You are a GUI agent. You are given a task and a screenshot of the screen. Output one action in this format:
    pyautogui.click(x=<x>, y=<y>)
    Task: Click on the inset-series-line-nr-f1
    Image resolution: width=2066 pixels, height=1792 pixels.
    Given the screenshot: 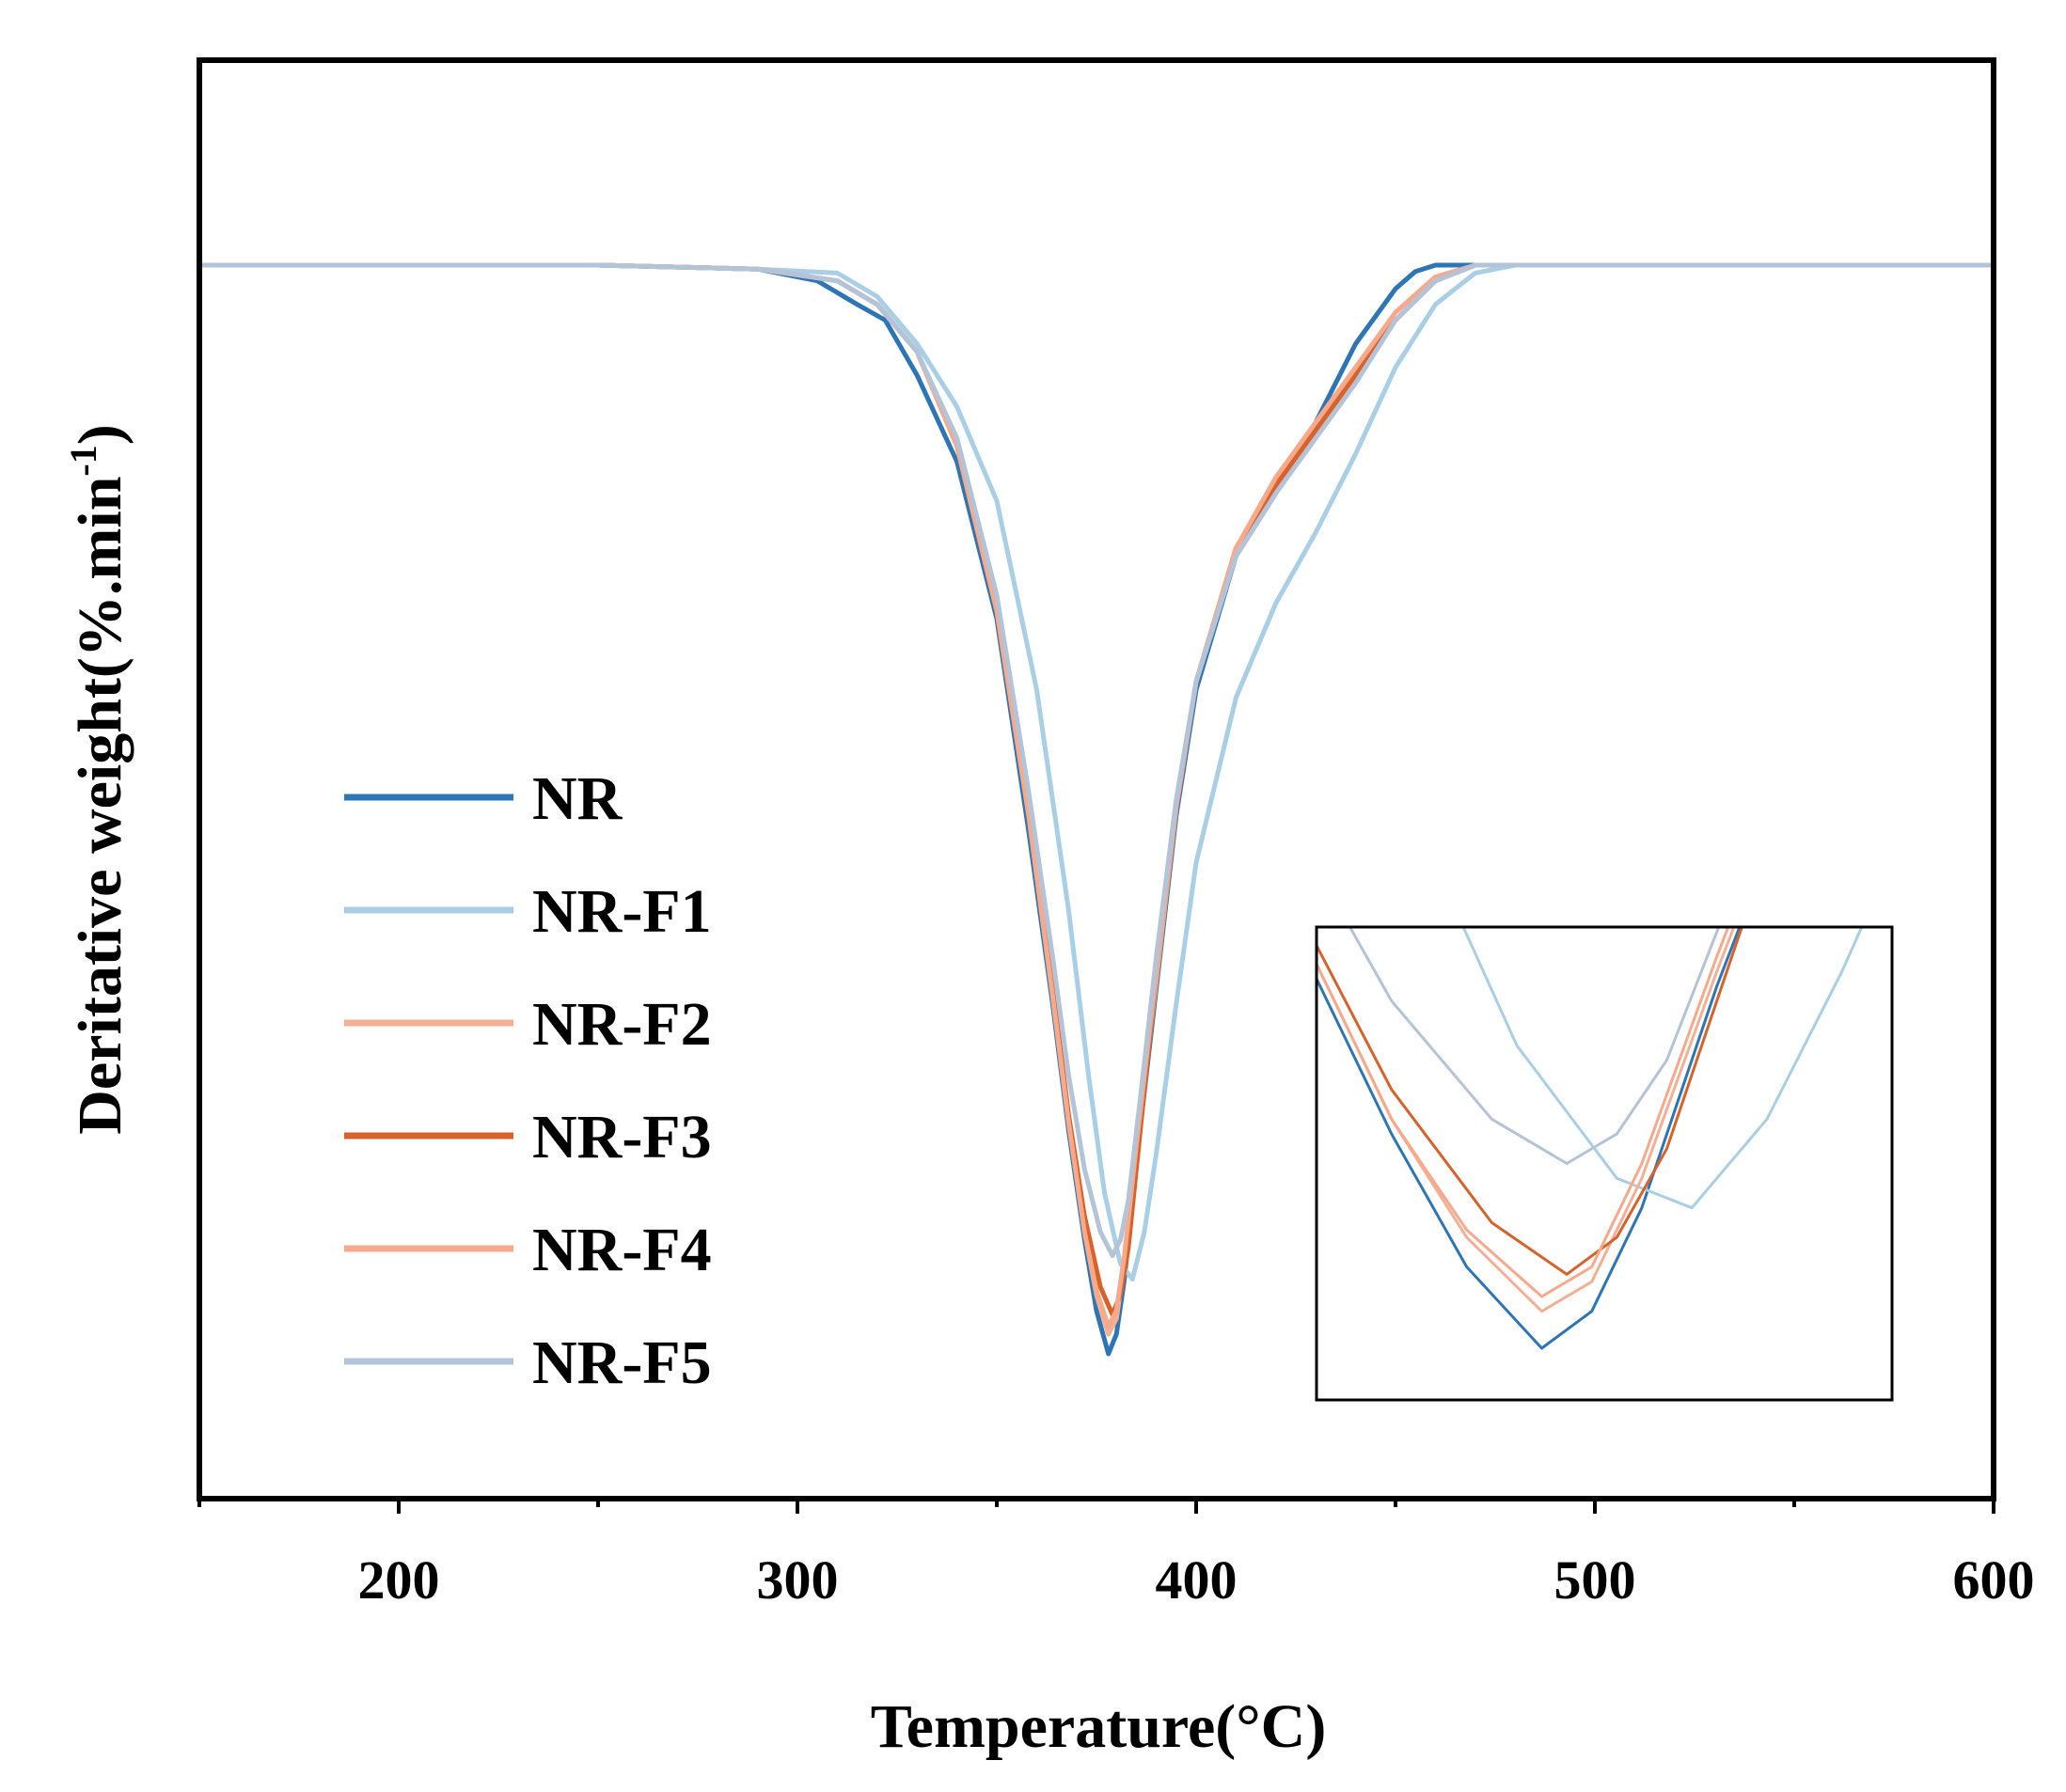 What is the action you would take?
    pyautogui.click(x=1662, y=1068)
    